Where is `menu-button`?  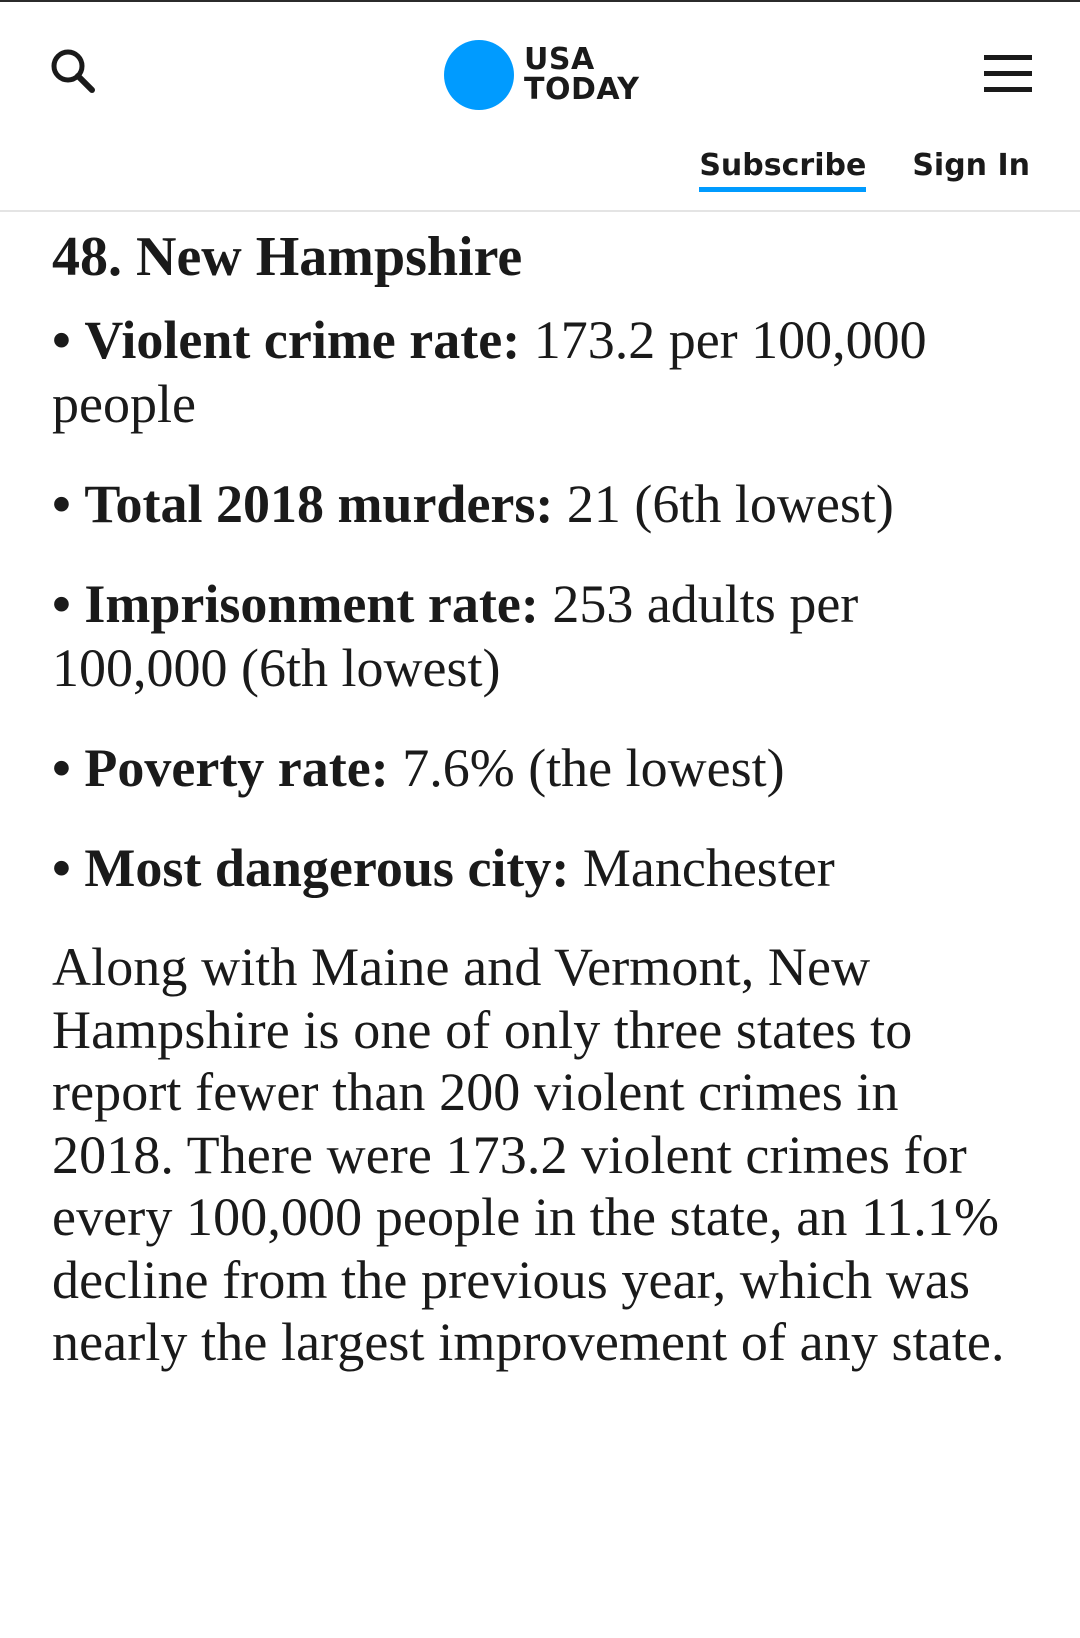 menu-button is located at coordinates (1008, 73).